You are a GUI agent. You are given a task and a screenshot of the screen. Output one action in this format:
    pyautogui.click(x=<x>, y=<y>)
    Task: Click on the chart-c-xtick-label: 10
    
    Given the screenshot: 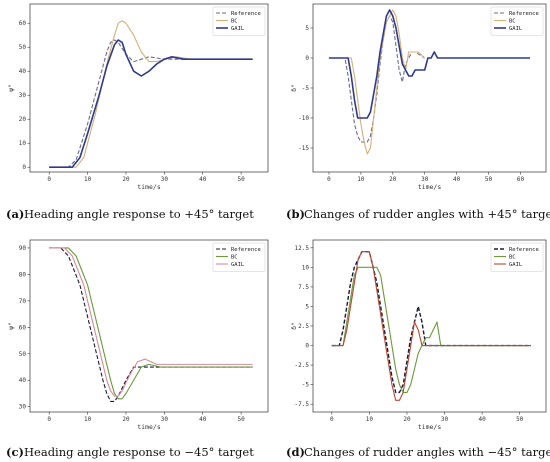 What is the action you would take?
    pyautogui.click(x=88, y=419)
    